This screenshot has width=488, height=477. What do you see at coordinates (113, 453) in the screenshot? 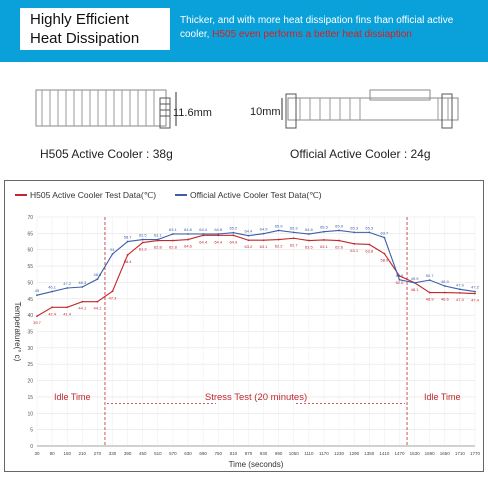
I see `x-tick-label: 330` at bounding box center [113, 453].